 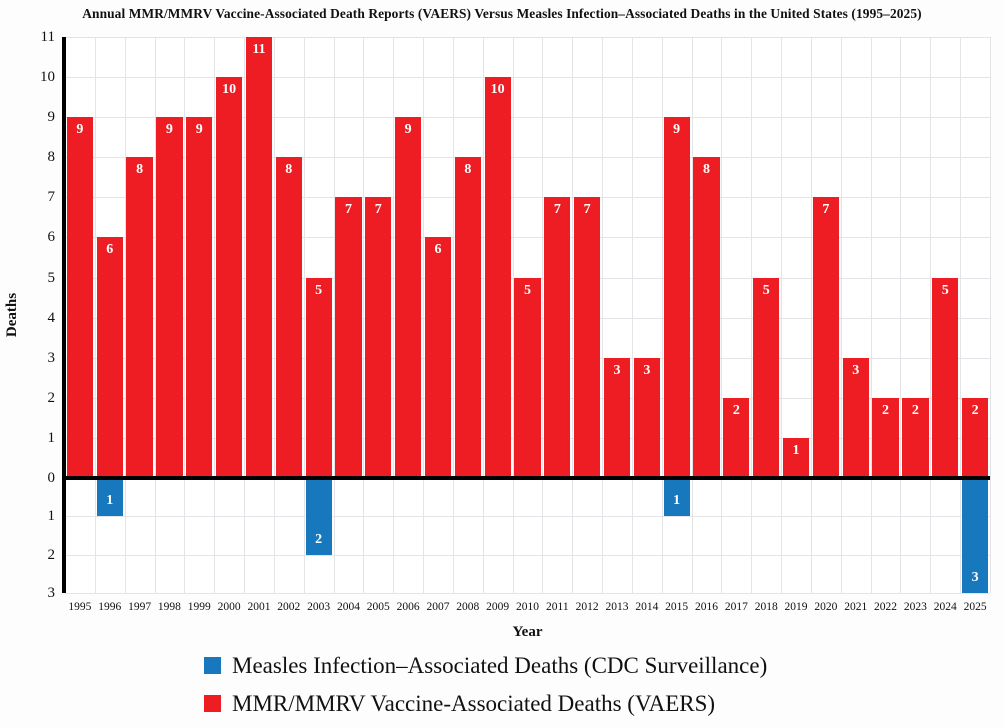 What do you see at coordinates (289, 607) in the screenshot?
I see `x-tick-2002: 2002` at bounding box center [289, 607].